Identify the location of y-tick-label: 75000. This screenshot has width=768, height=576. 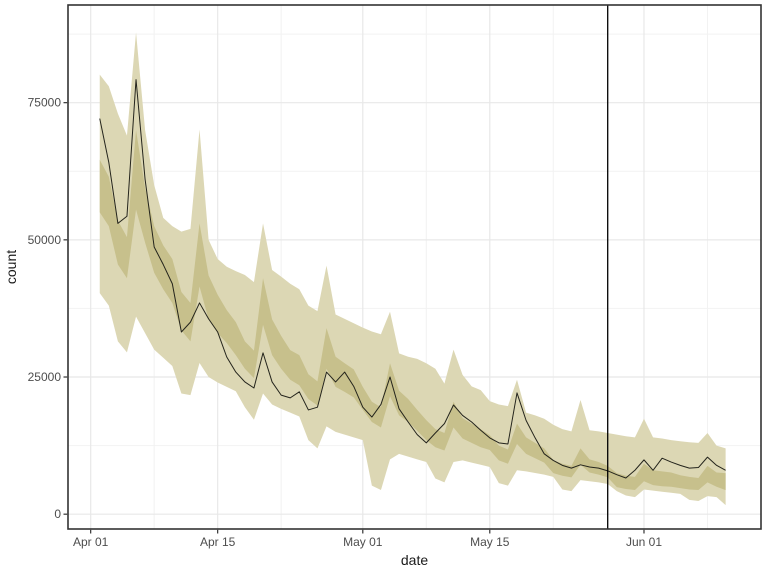
(45, 103).